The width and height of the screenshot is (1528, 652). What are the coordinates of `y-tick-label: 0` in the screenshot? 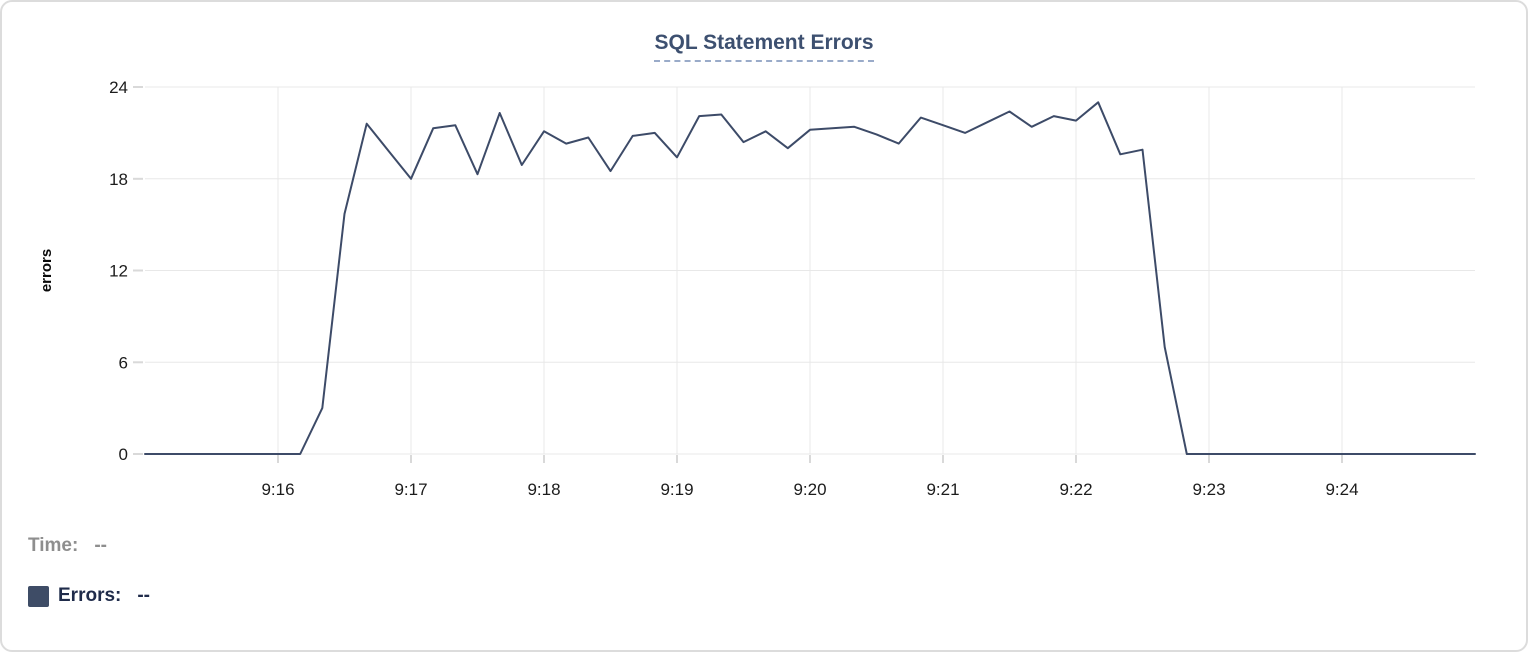 It's located at (123, 454).